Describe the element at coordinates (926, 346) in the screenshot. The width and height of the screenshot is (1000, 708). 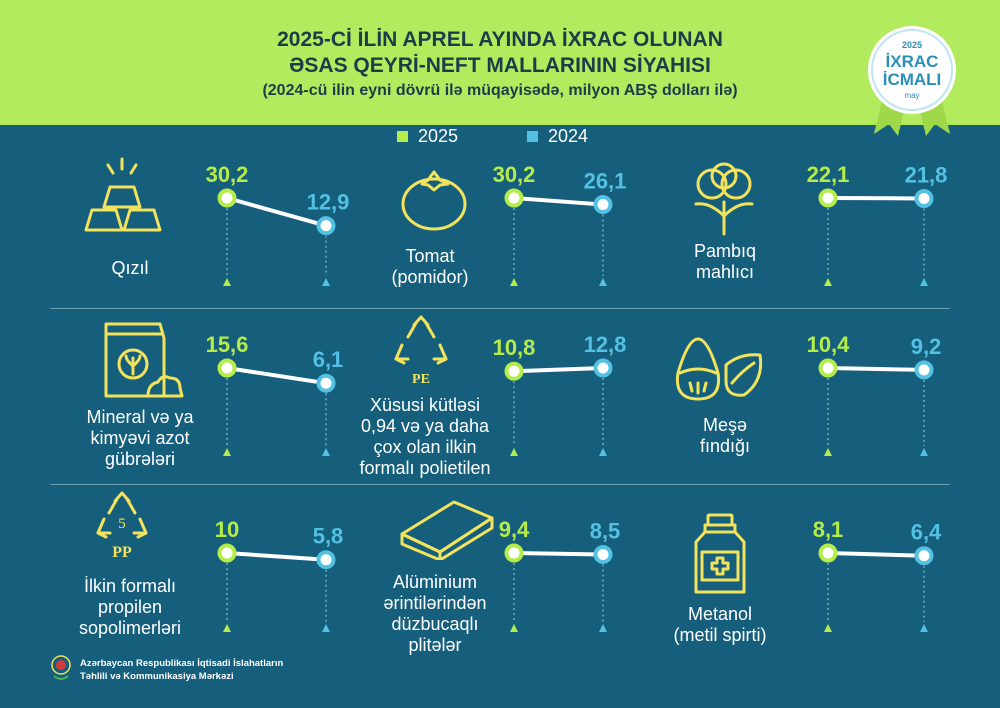
I see `value-label-2024: 9,2` at that location.